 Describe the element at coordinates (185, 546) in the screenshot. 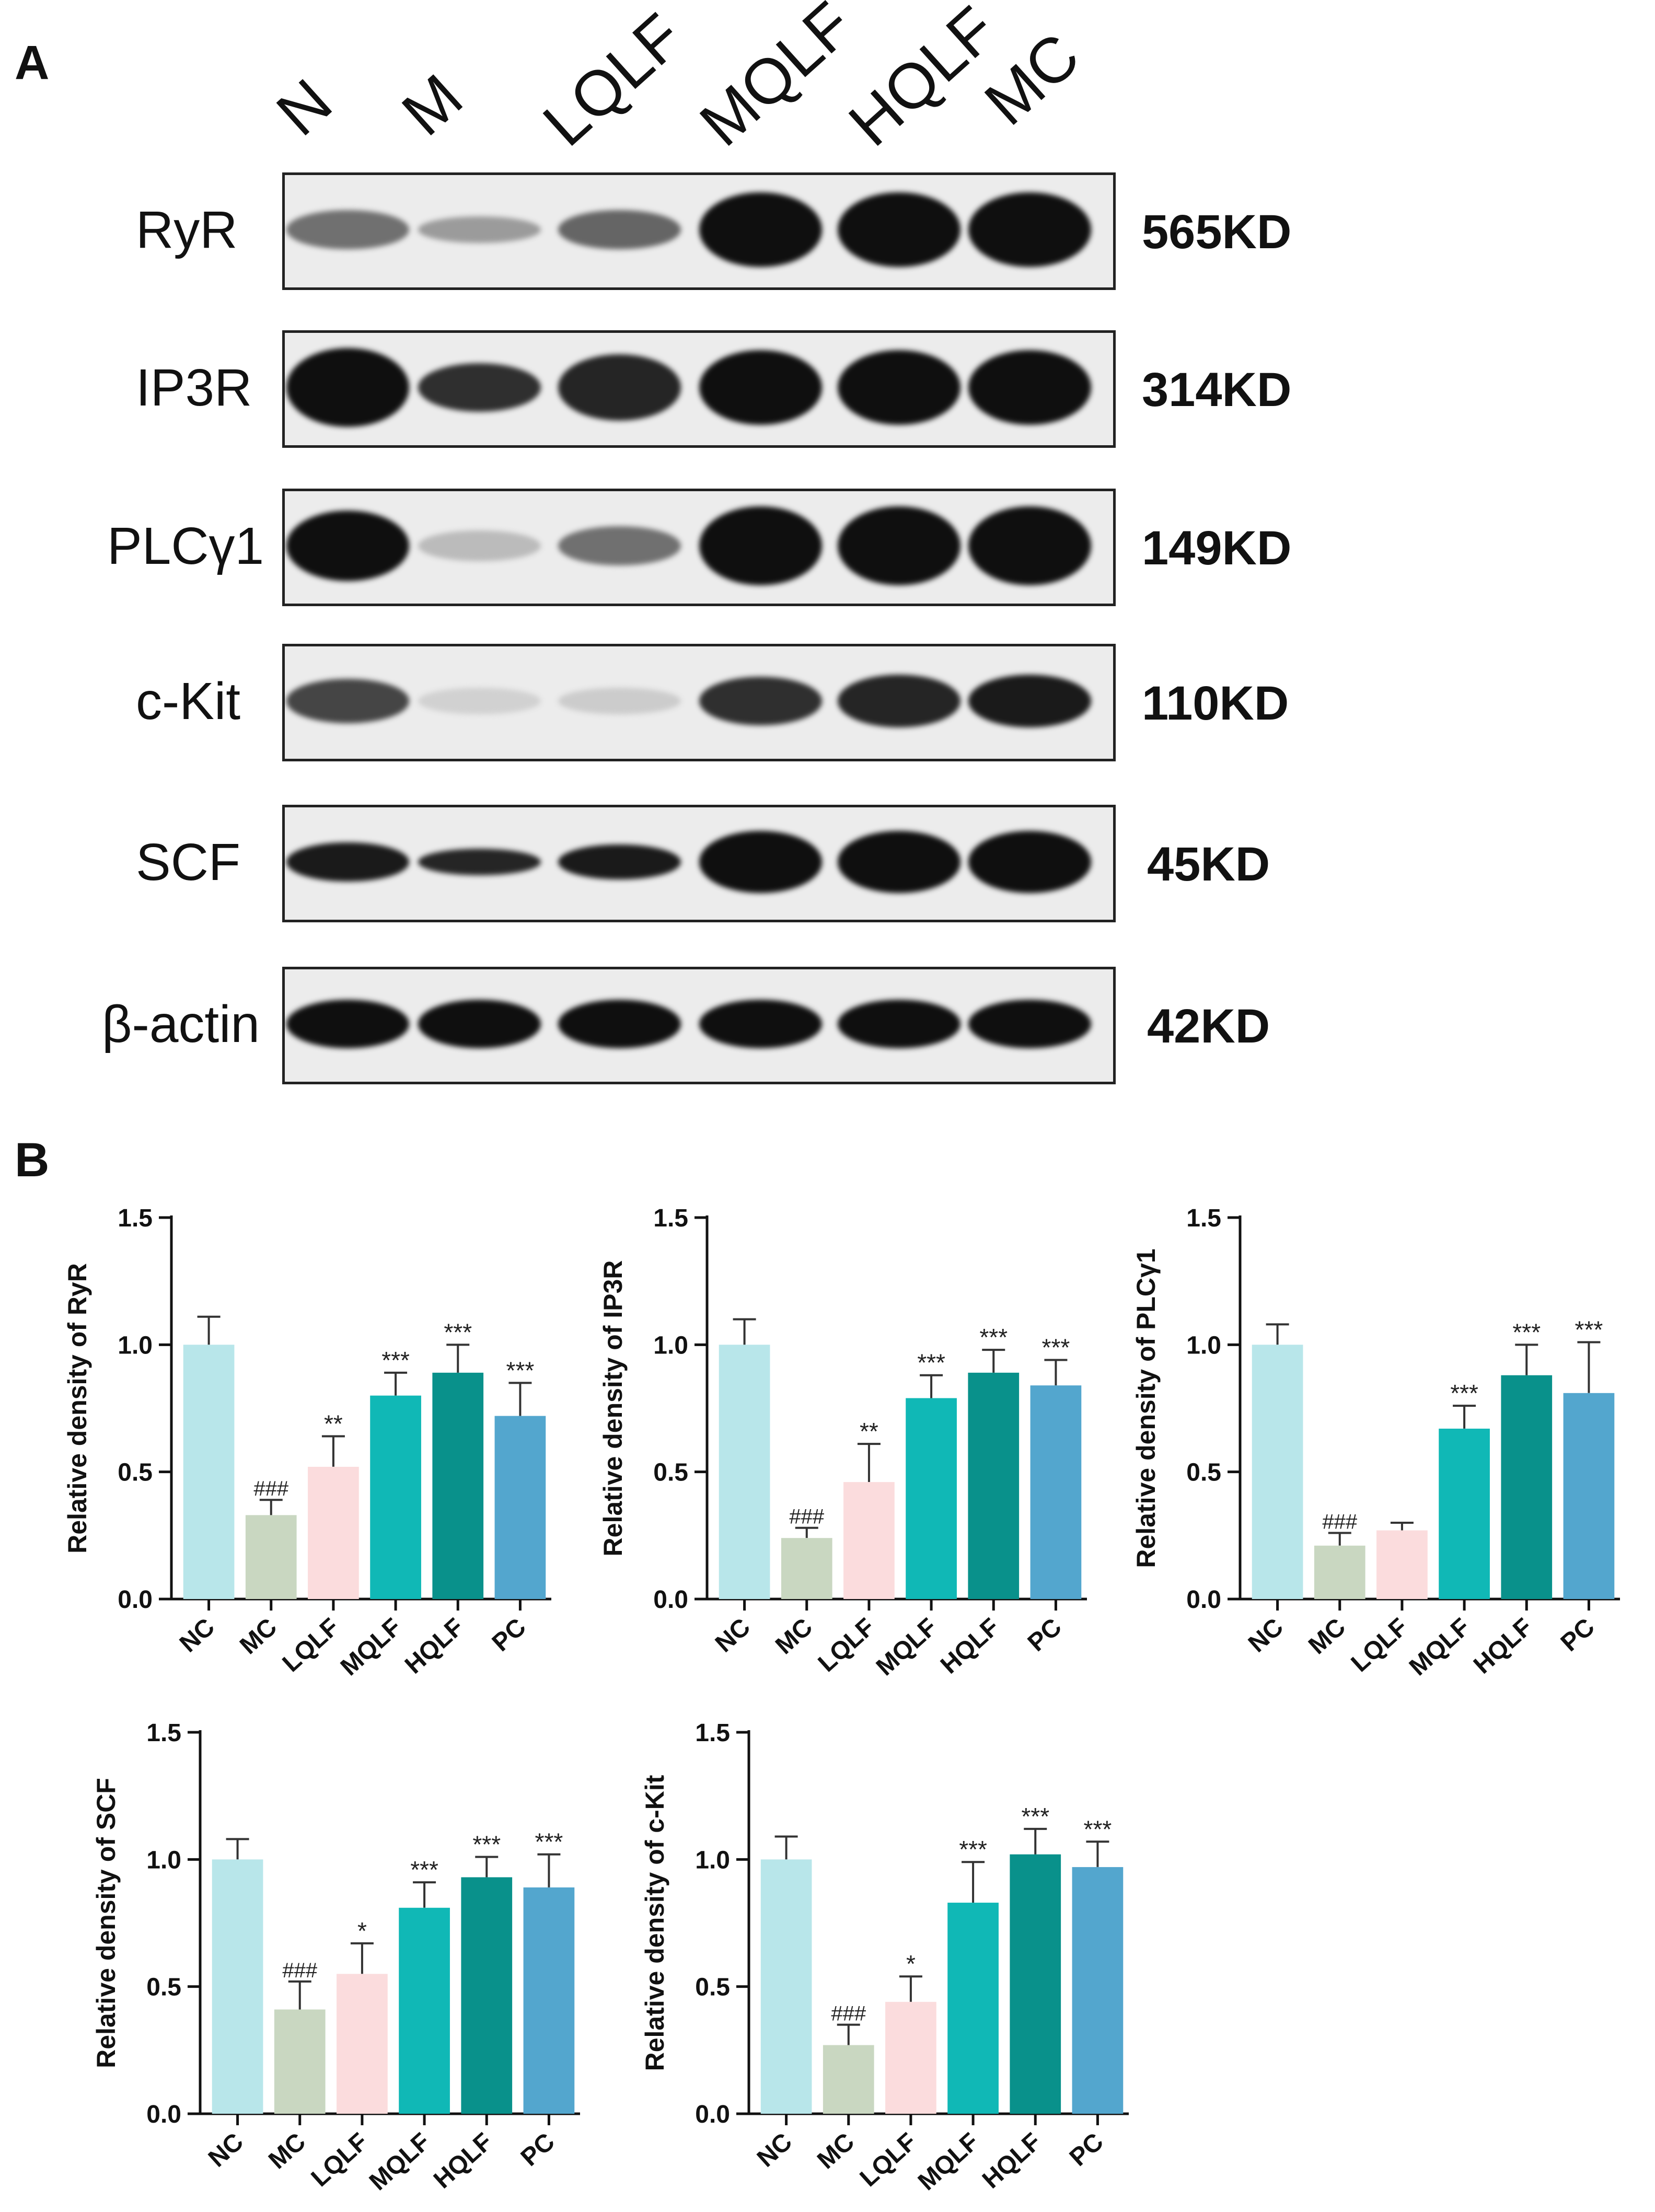

I see `blot-protein-label: PLCγ1` at that location.